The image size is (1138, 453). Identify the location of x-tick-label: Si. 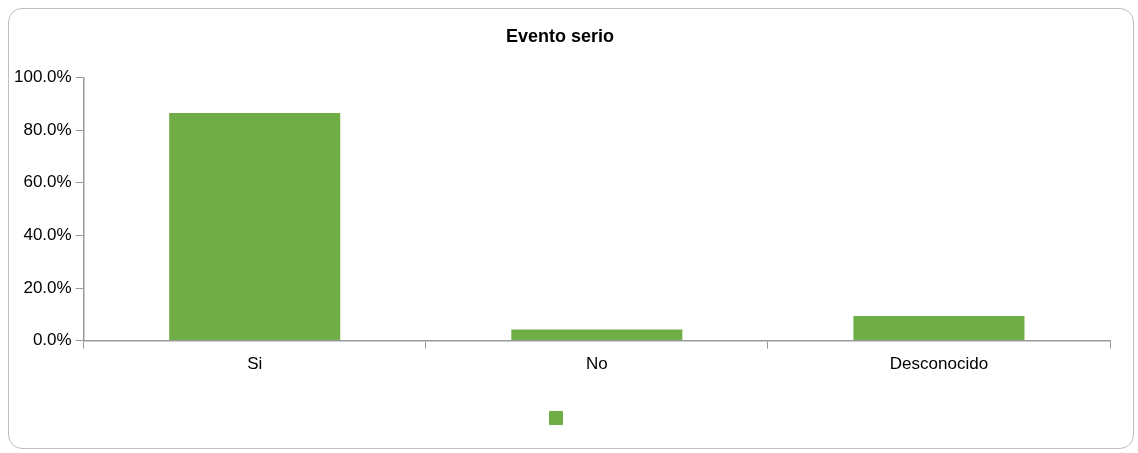
(255, 364).